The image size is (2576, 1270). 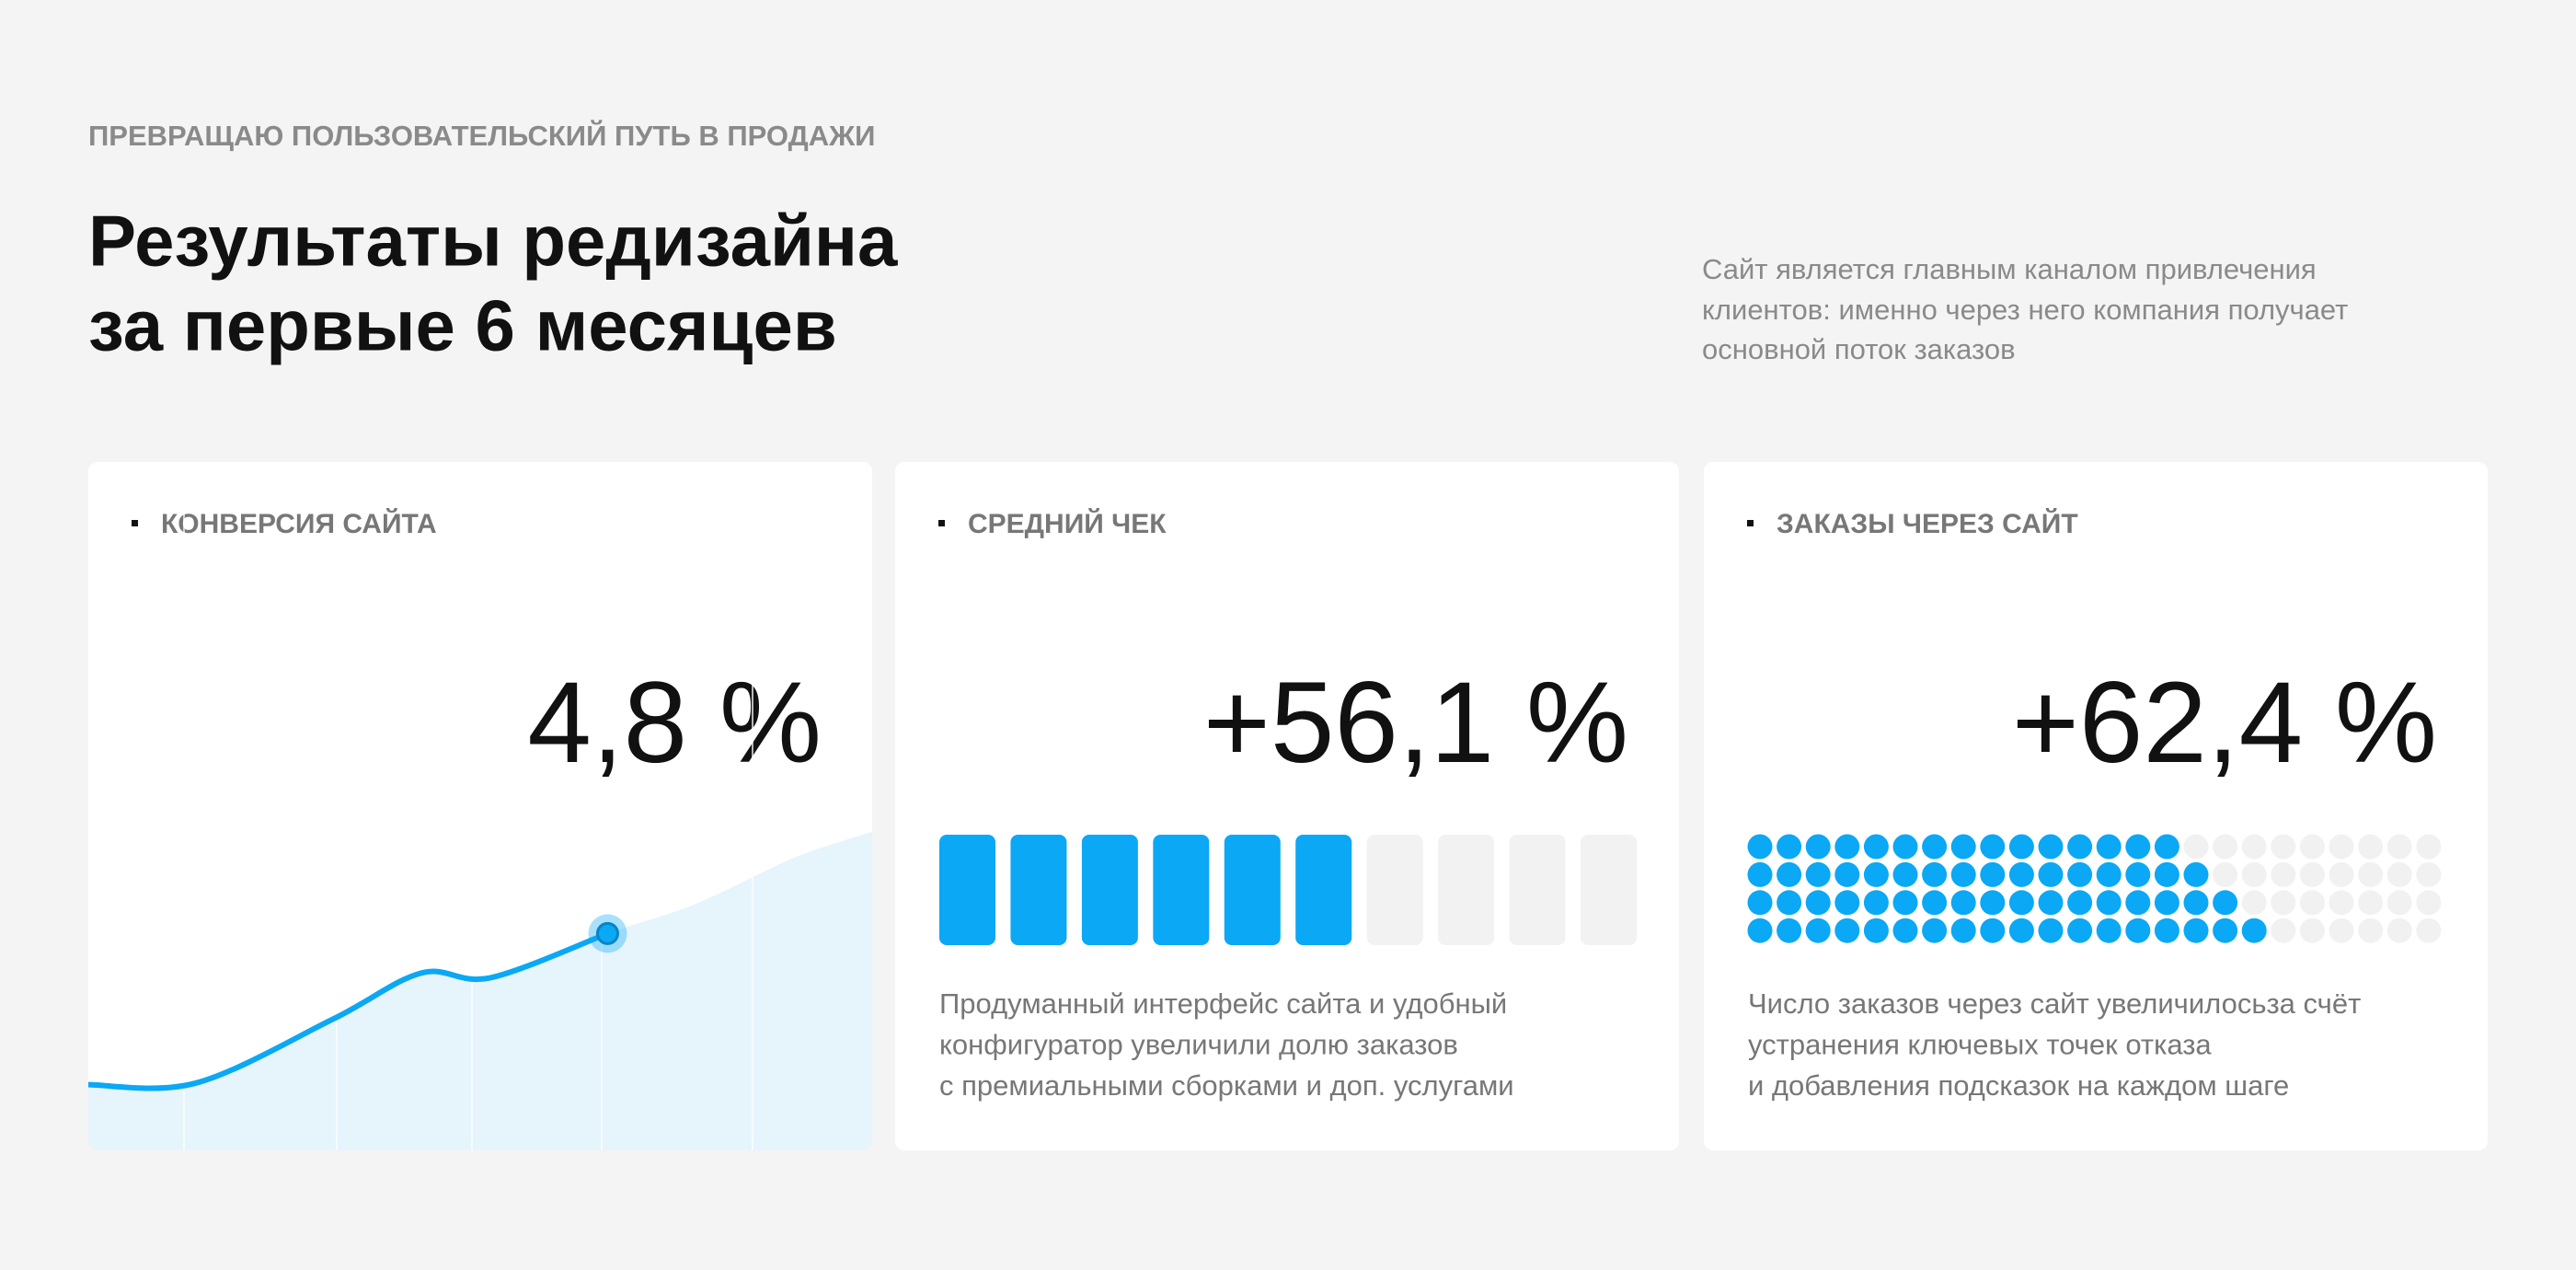 I want to click on trend-area, so click(x=480, y=991).